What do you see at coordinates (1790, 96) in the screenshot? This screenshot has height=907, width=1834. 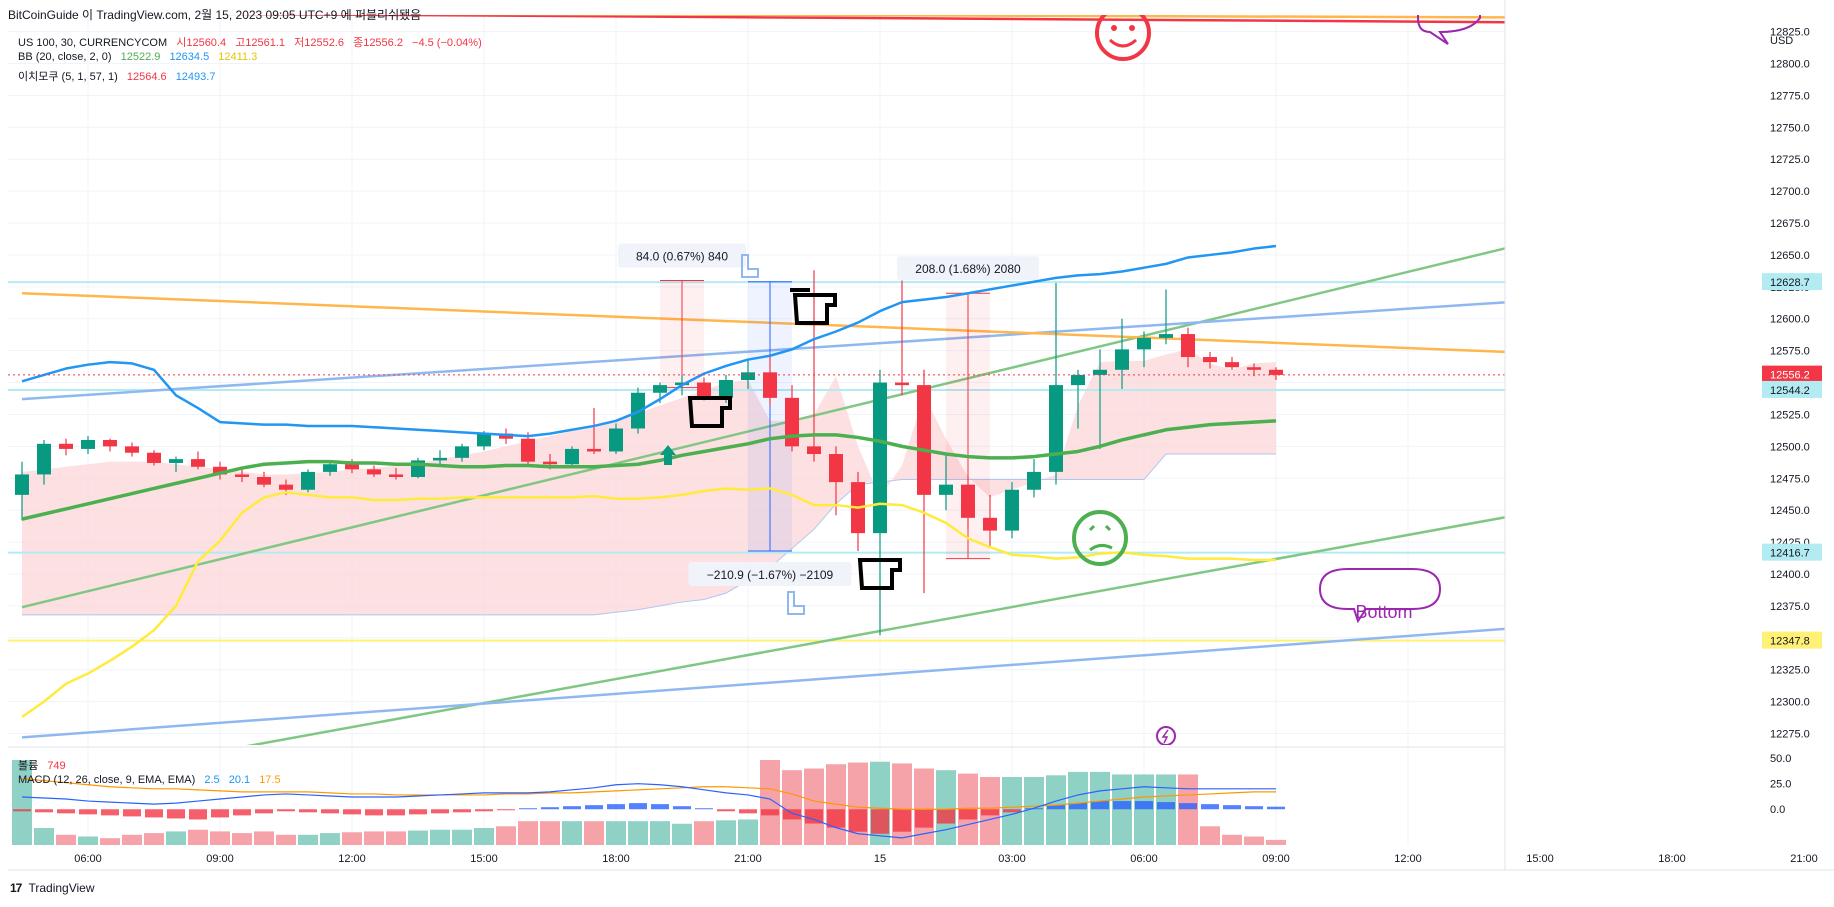 I see `price-tick: 12775.0` at bounding box center [1790, 96].